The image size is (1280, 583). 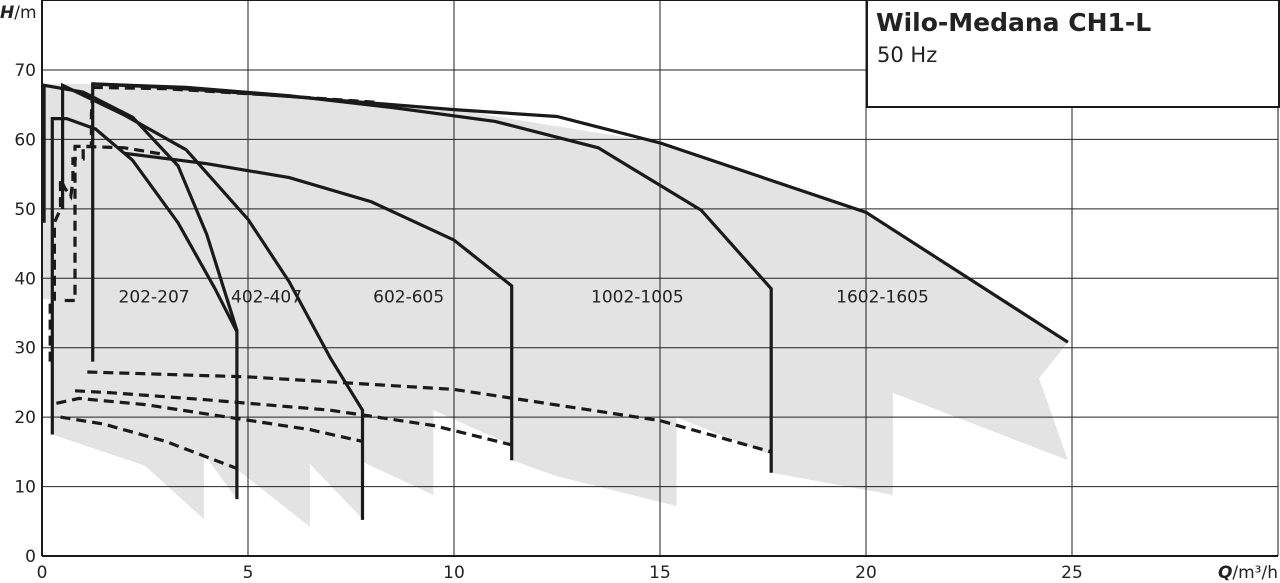 What do you see at coordinates (42, 573) in the screenshot?
I see `x-tick-label: 0` at bounding box center [42, 573].